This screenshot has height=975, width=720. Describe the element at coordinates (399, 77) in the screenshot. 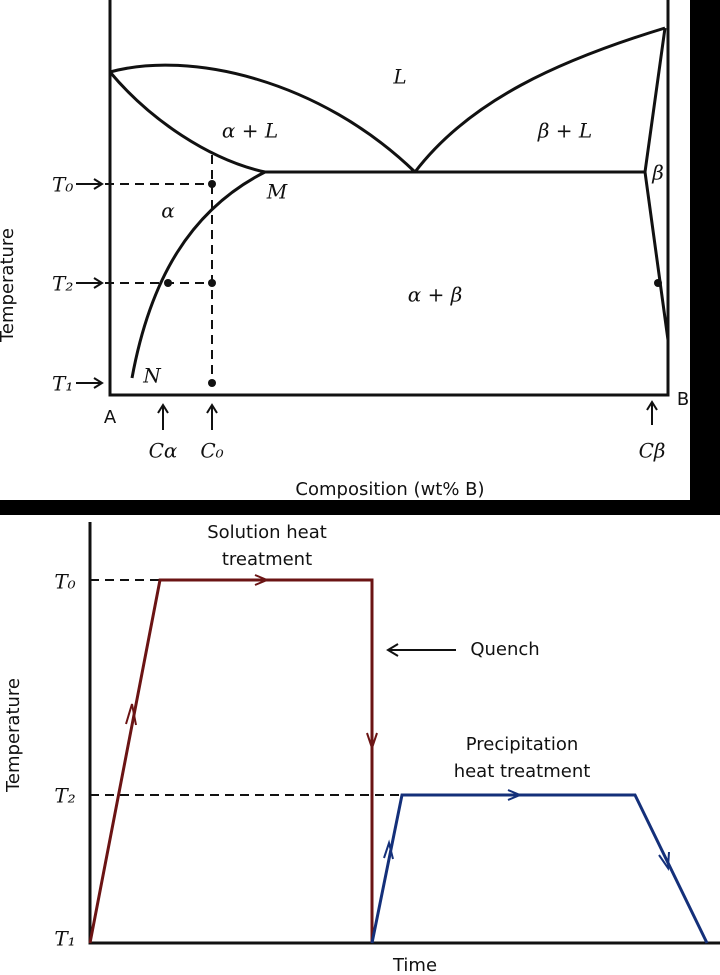

I see `region: L` at that location.